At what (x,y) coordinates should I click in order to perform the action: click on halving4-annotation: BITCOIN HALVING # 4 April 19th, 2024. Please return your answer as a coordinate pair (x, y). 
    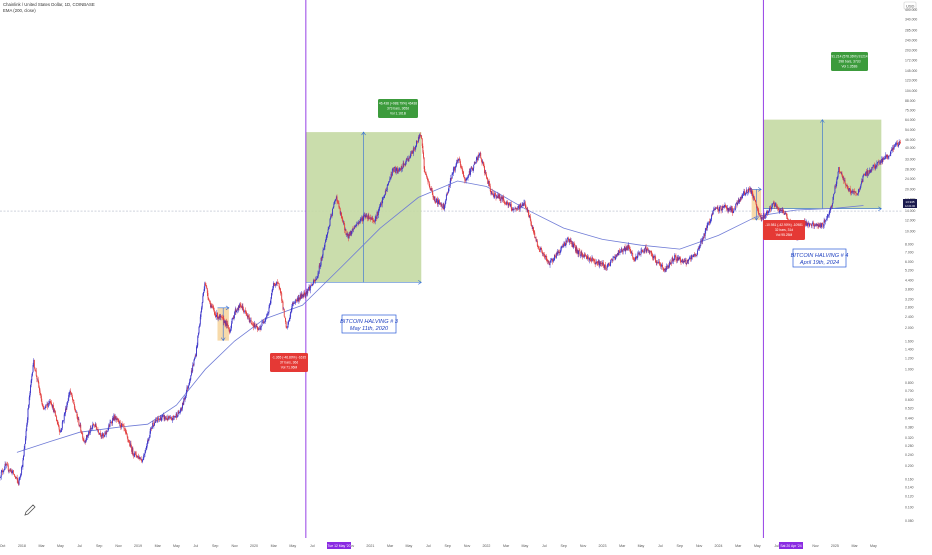
    Looking at the image, I should click on (820, 258).